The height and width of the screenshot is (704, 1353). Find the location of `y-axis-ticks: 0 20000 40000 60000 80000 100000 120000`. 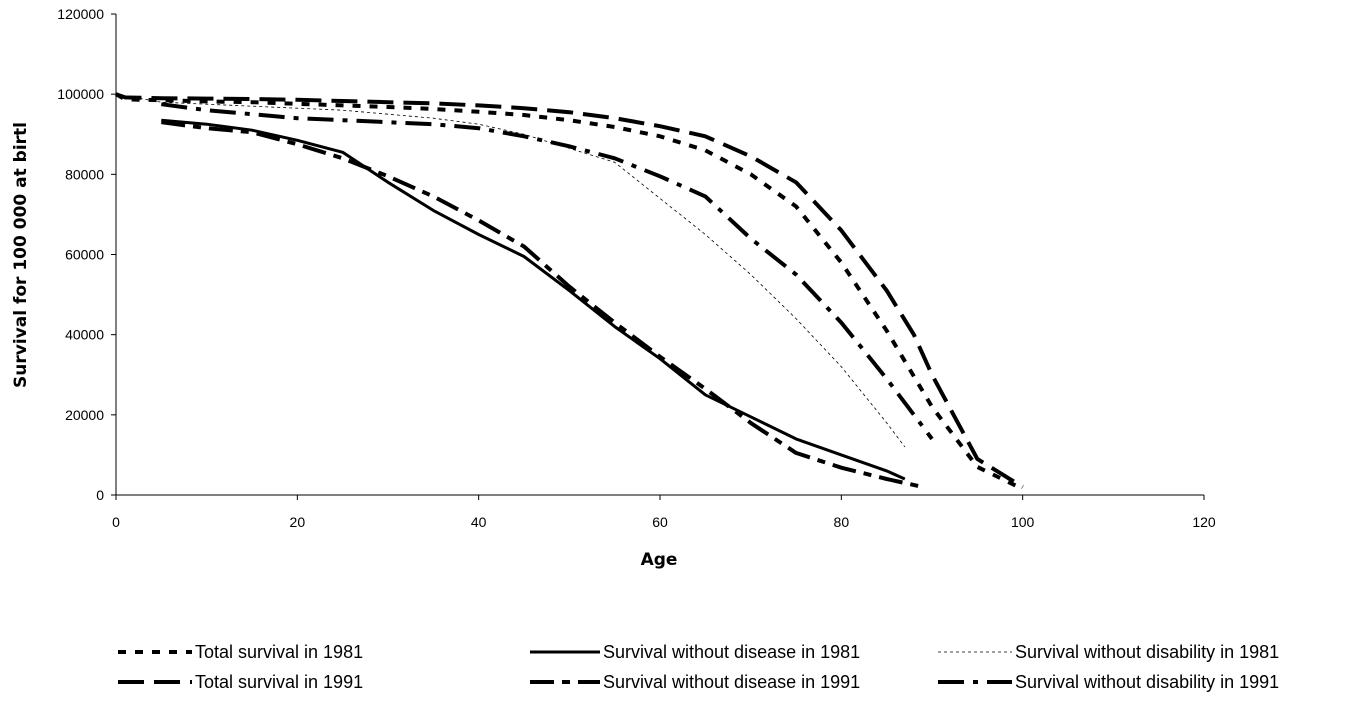

y-axis-ticks: 0 20000 40000 60000 80000 100000 120000 is located at coordinates (86, 254).